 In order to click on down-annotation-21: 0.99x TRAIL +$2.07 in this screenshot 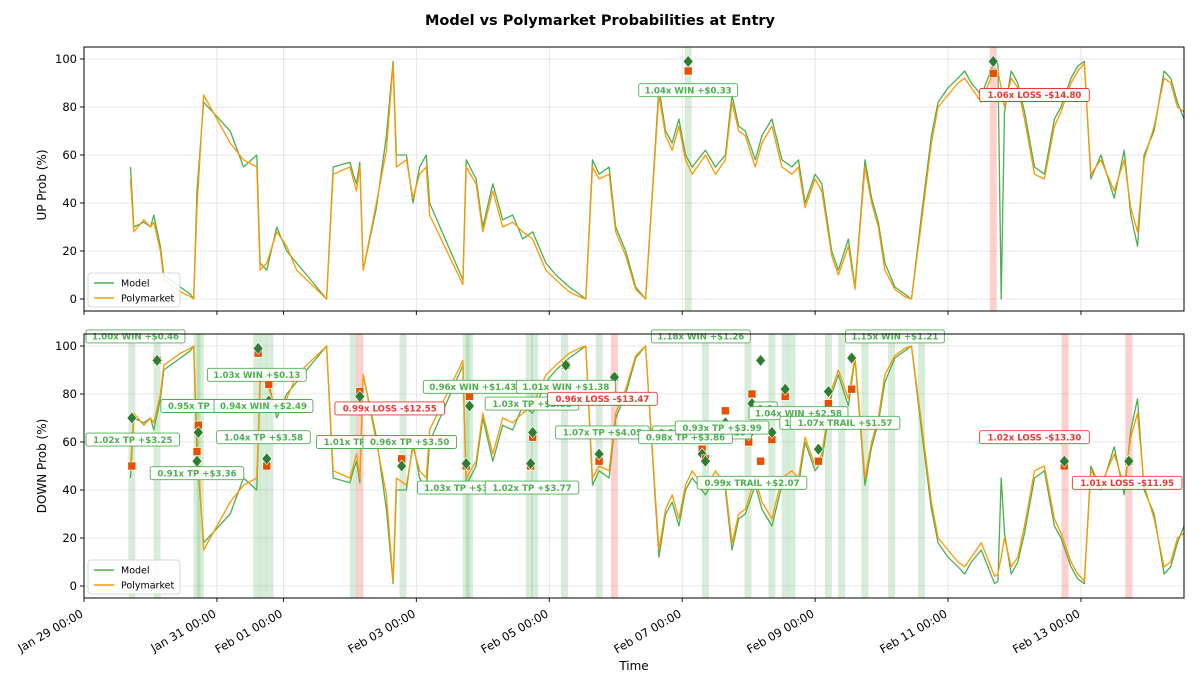, I will do `click(752, 482)`.